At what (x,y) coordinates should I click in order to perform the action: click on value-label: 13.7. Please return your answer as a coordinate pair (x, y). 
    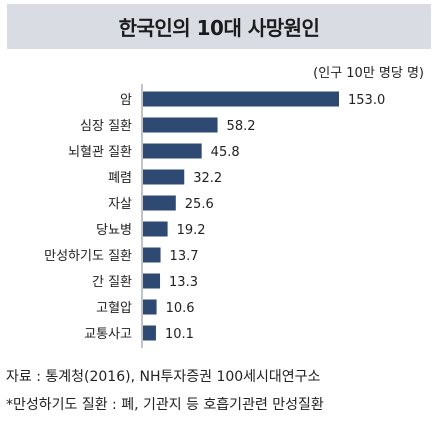
    Looking at the image, I should click on (184, 256).